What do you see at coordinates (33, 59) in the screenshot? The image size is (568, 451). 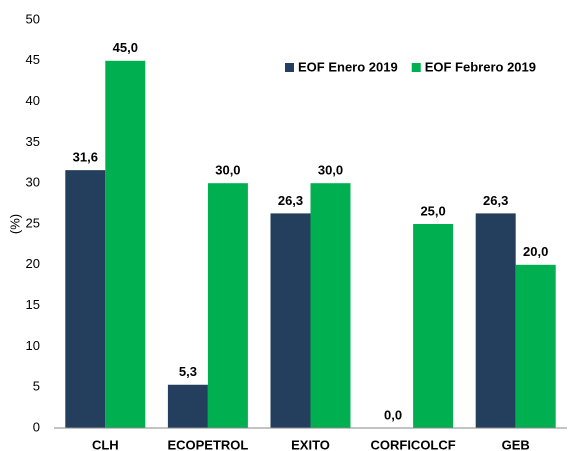 I see `y-tick-label: 45` at bounding box center [33, 59].